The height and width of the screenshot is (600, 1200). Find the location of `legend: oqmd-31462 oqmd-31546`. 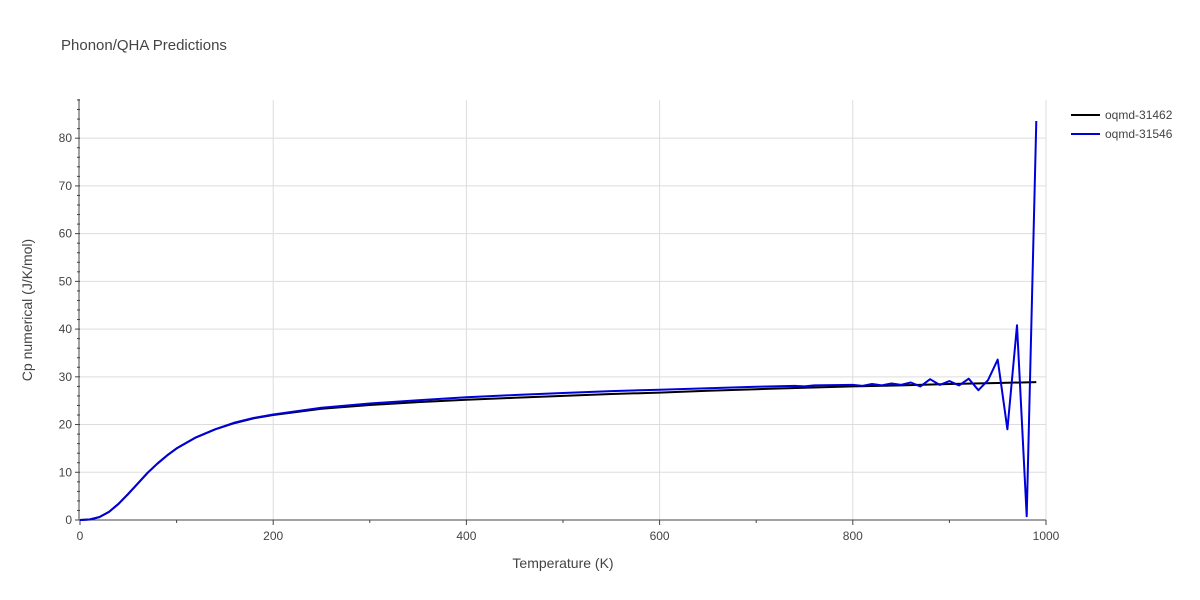

legend: oqmd-31462 oqmd-31546 is located at coordinates (1122, 124).